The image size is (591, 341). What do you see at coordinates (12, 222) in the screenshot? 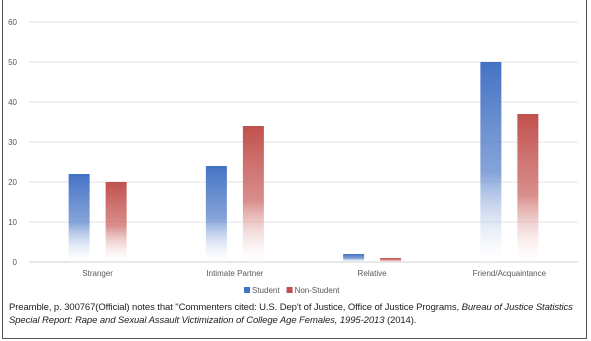
I see `y-tick-label-10: 10` at bounding box center [12, 222].